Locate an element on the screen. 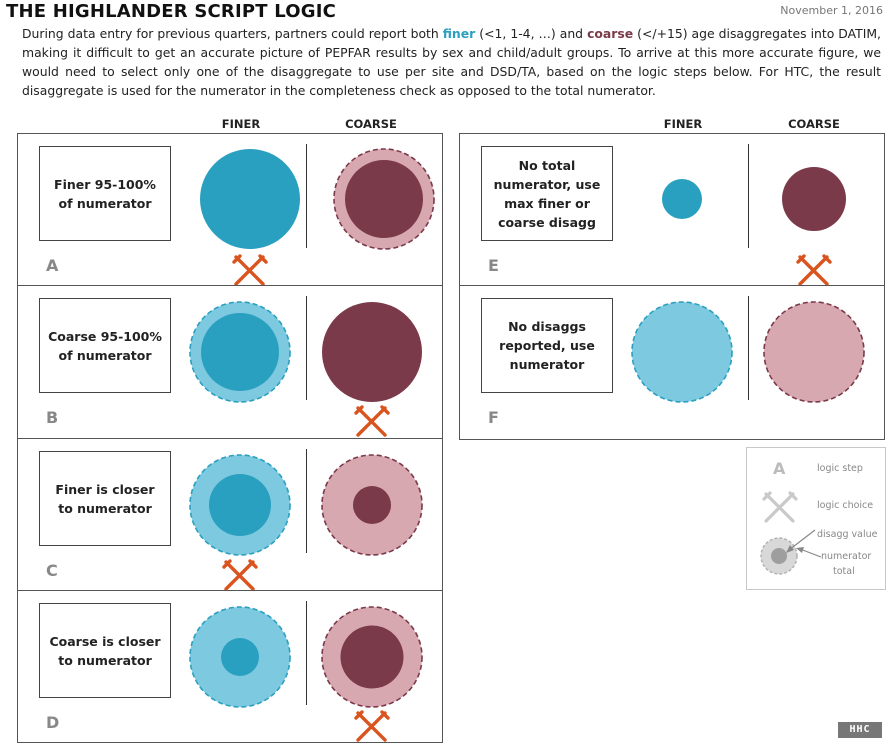  coarse-highlight: coarse is located at coordinates (610, 33).